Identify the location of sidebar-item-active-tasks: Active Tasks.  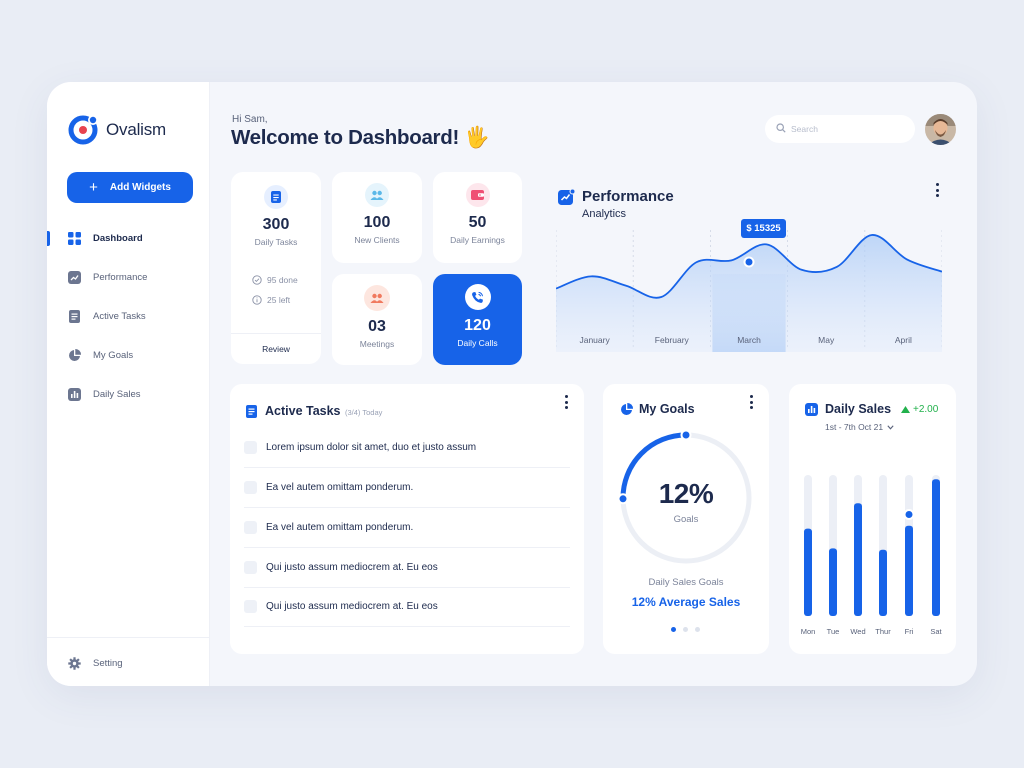
(128, 316).